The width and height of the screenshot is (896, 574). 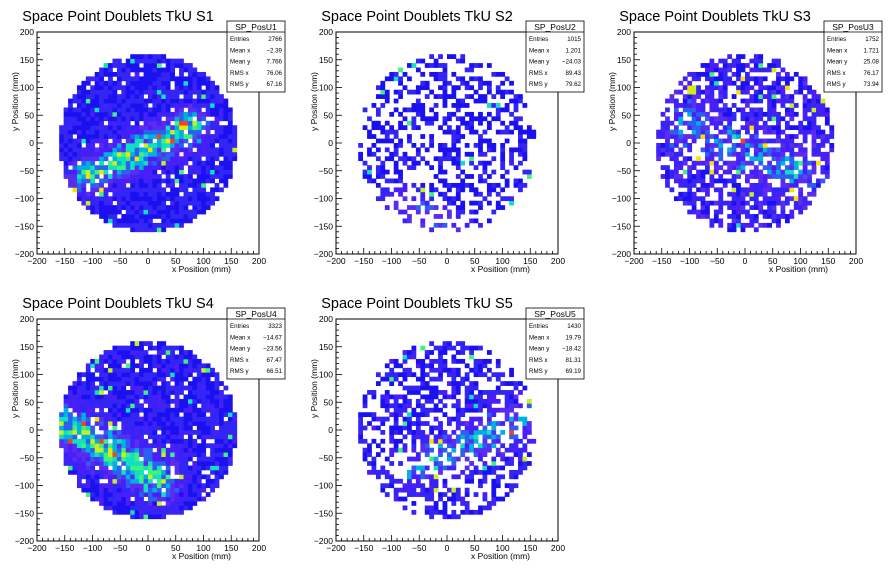 What do you see at coordinates (275, 62) in the screenshot?
I see `stats-row-value: 7.766` at bounding box center [275, 62].